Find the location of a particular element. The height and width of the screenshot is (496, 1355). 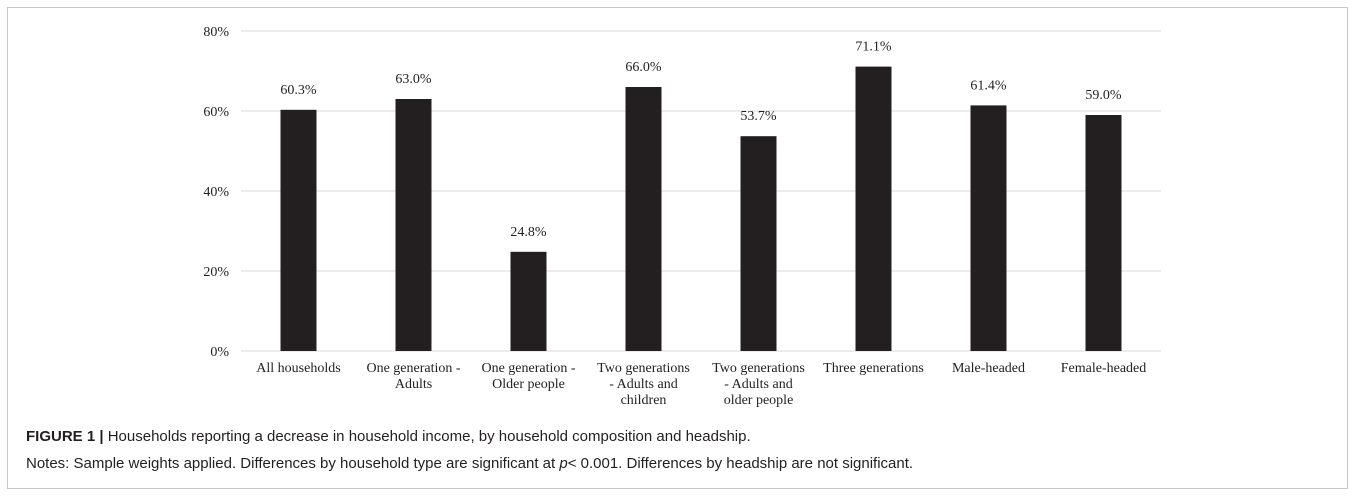

x-tick-label: Two generations - Adults and older people is located at coordinates (758, 384).